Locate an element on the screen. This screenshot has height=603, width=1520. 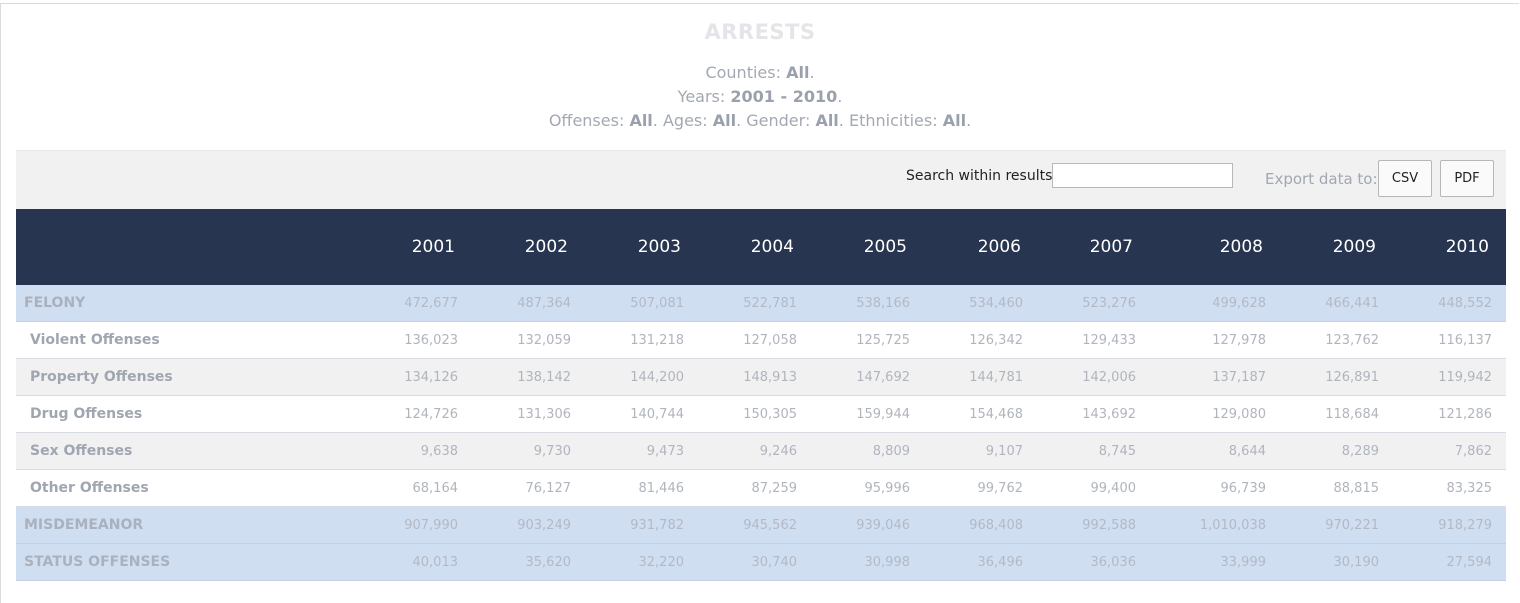
filter-counties: Counties: All. is located at coordinates (760, 72).